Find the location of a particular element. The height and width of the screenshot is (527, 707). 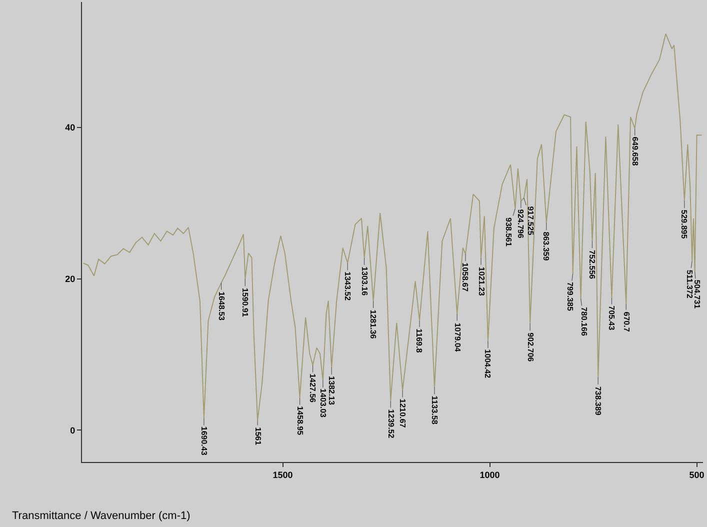

annotation: 1648.53 is located at coordinates (221, 307).